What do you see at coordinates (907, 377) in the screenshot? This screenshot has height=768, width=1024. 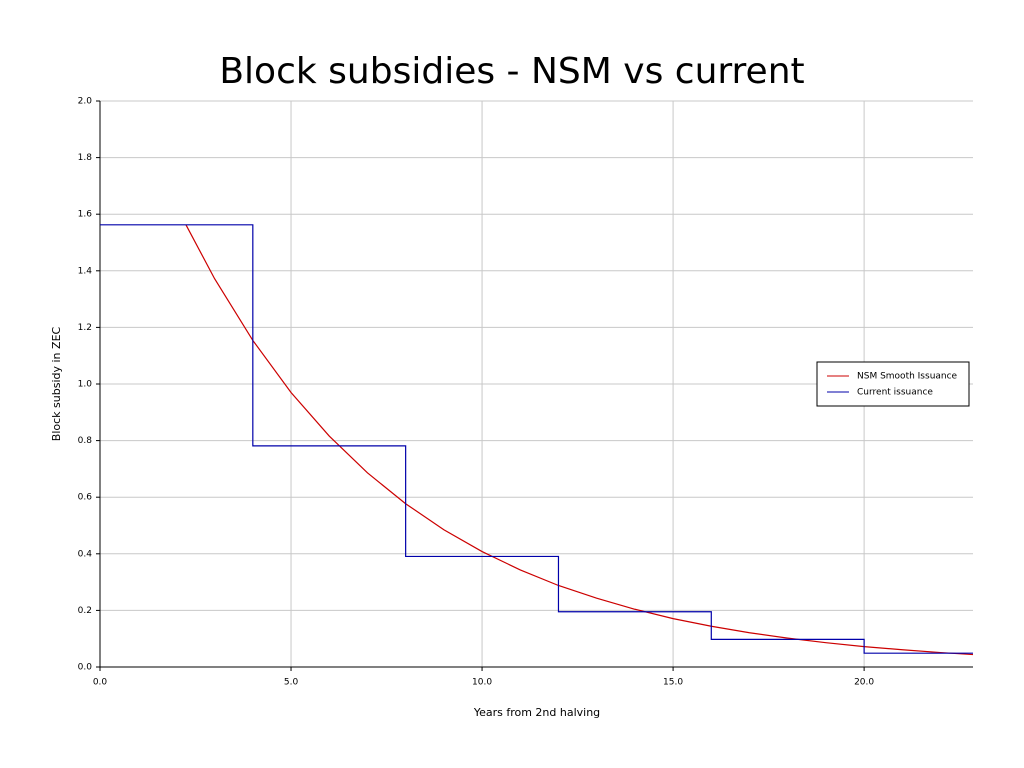 I see `legend-label: NSM Smooth Issuance` at bounding box center [907, 377].